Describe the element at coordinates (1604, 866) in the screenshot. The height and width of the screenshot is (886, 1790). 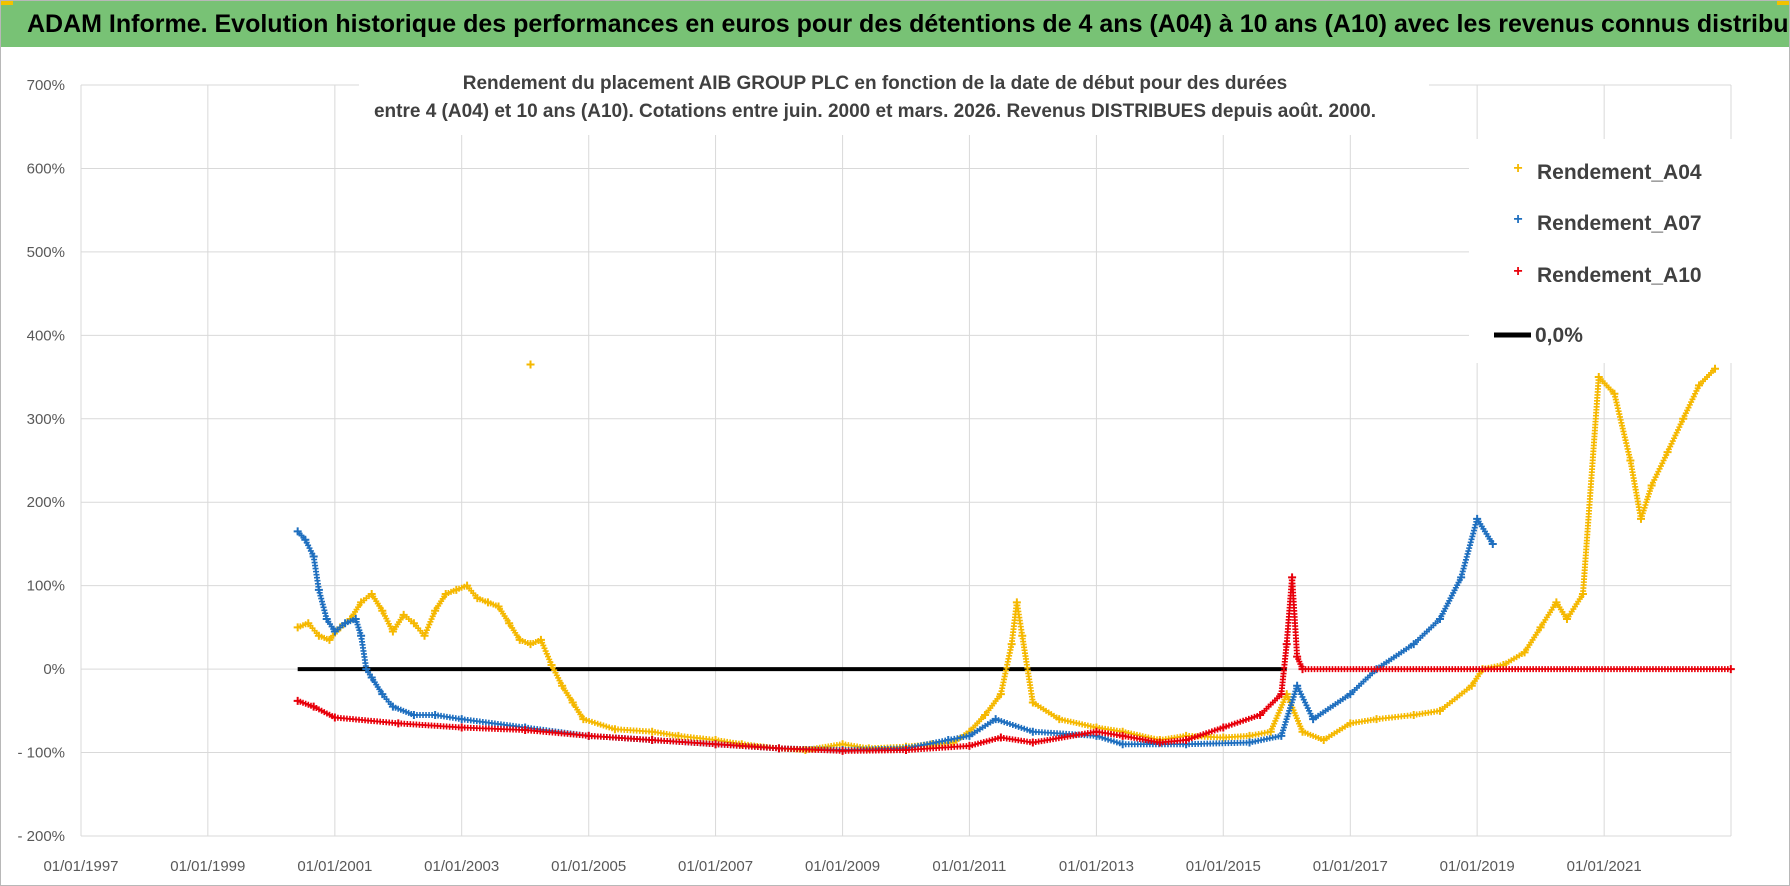
I see `x-tick-label: 01/01/2021` at that location.